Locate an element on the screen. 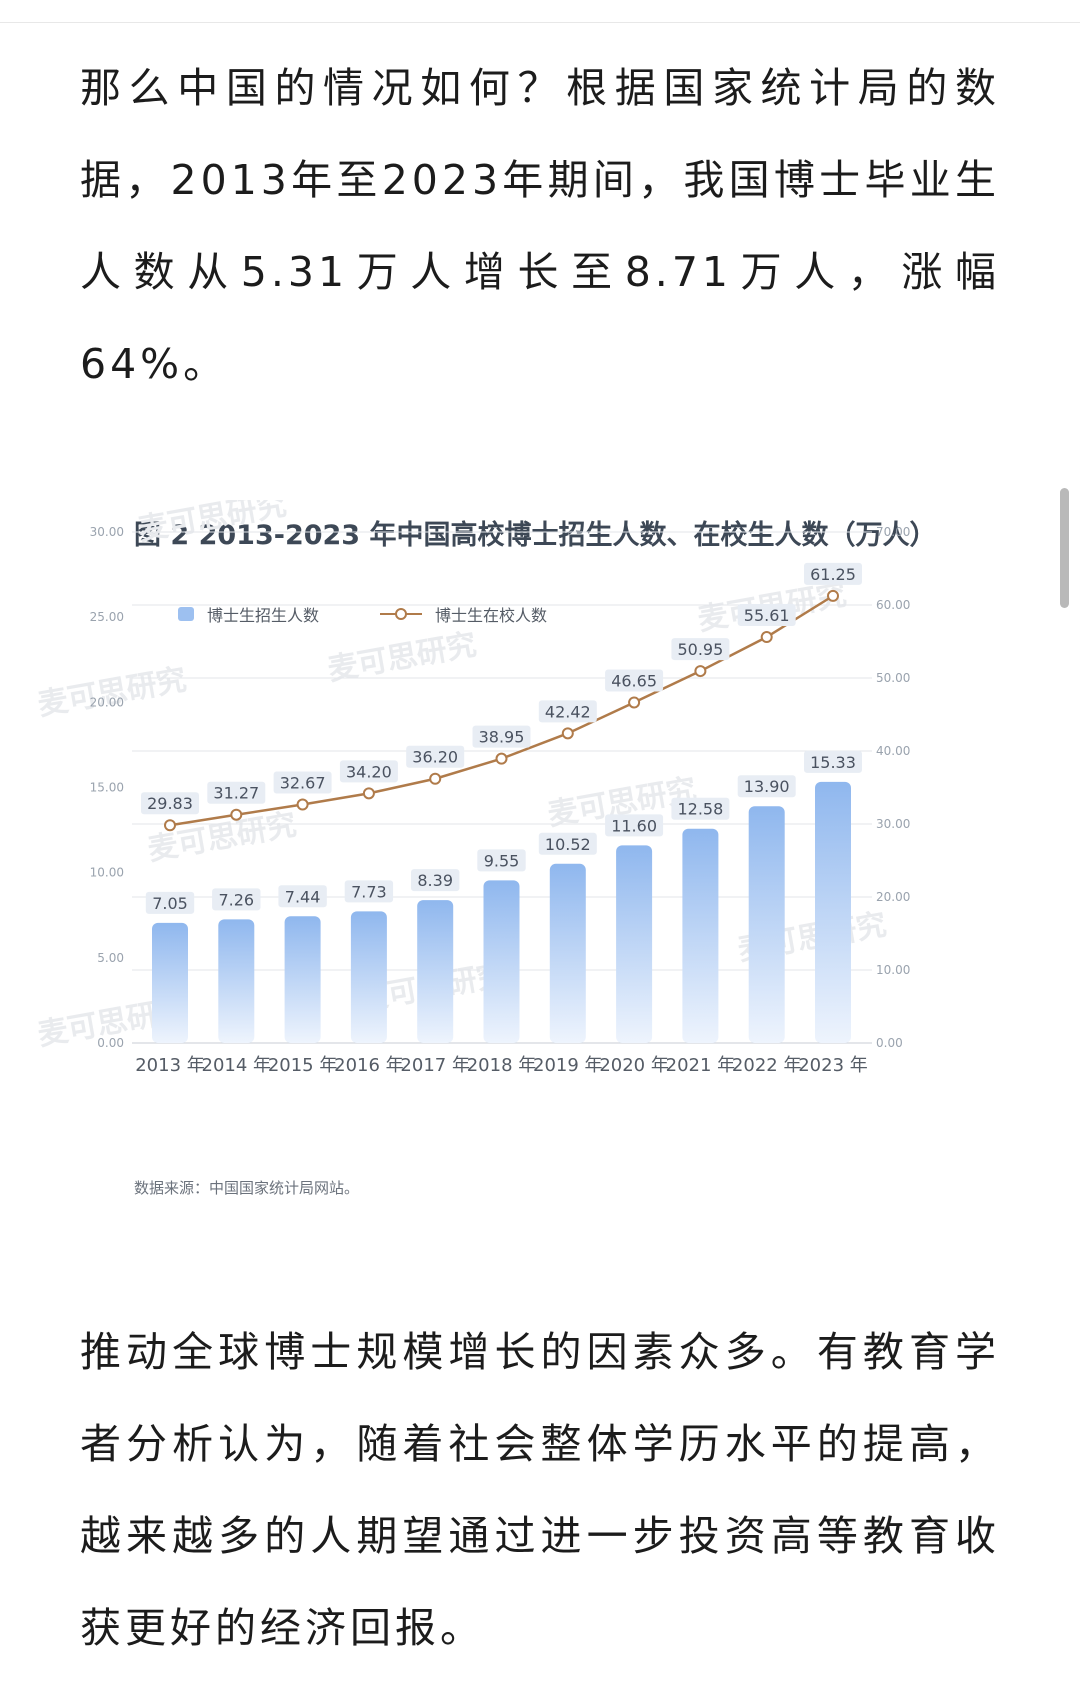  right-axis-tick: 10.00 is located at coordinates (893, 970).